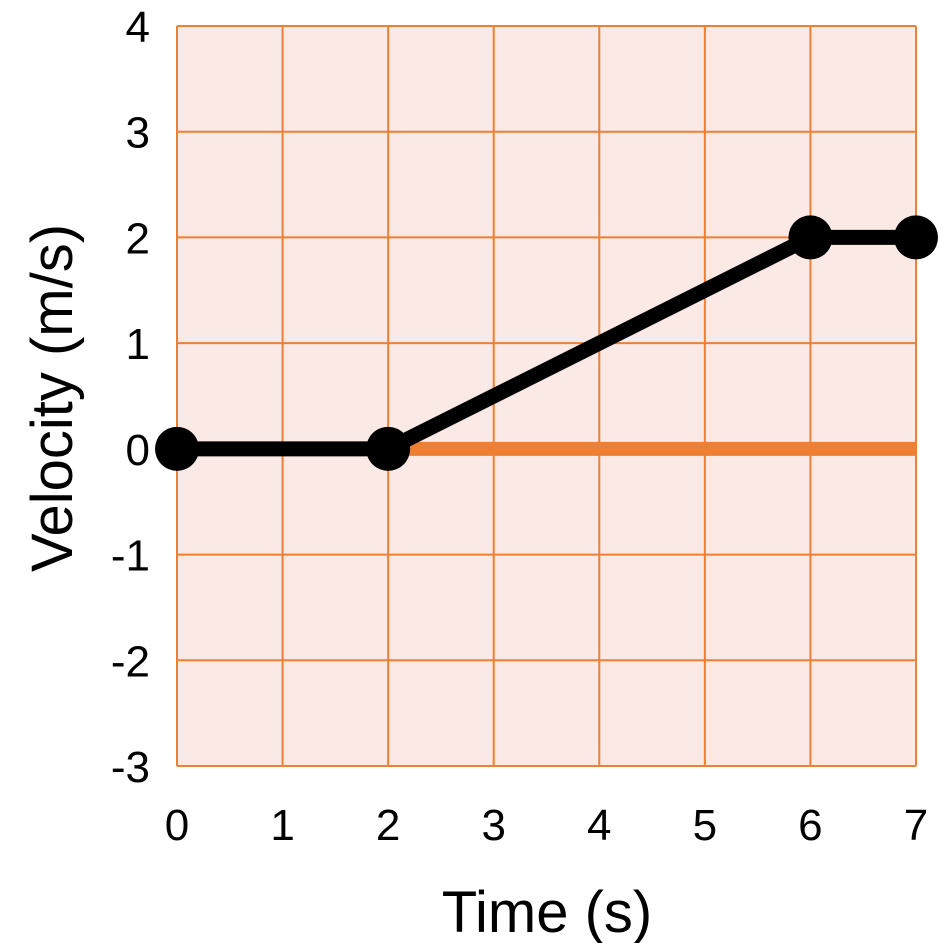 This screenshot has height=943, width=949. What do you see at coordinates (810, 825) in the screenshot?
I see `x-tick-label: 6` at bounding box center [810, 825].